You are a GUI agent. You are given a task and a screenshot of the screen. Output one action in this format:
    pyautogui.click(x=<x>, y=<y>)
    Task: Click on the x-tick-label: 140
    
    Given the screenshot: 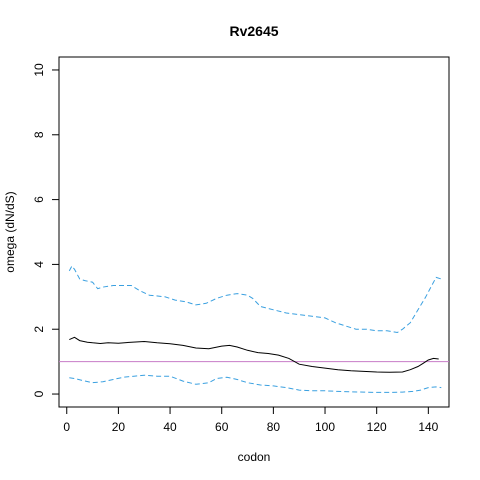 What is the action you would take?
    pyautogui.click(x=428, y=427)
    